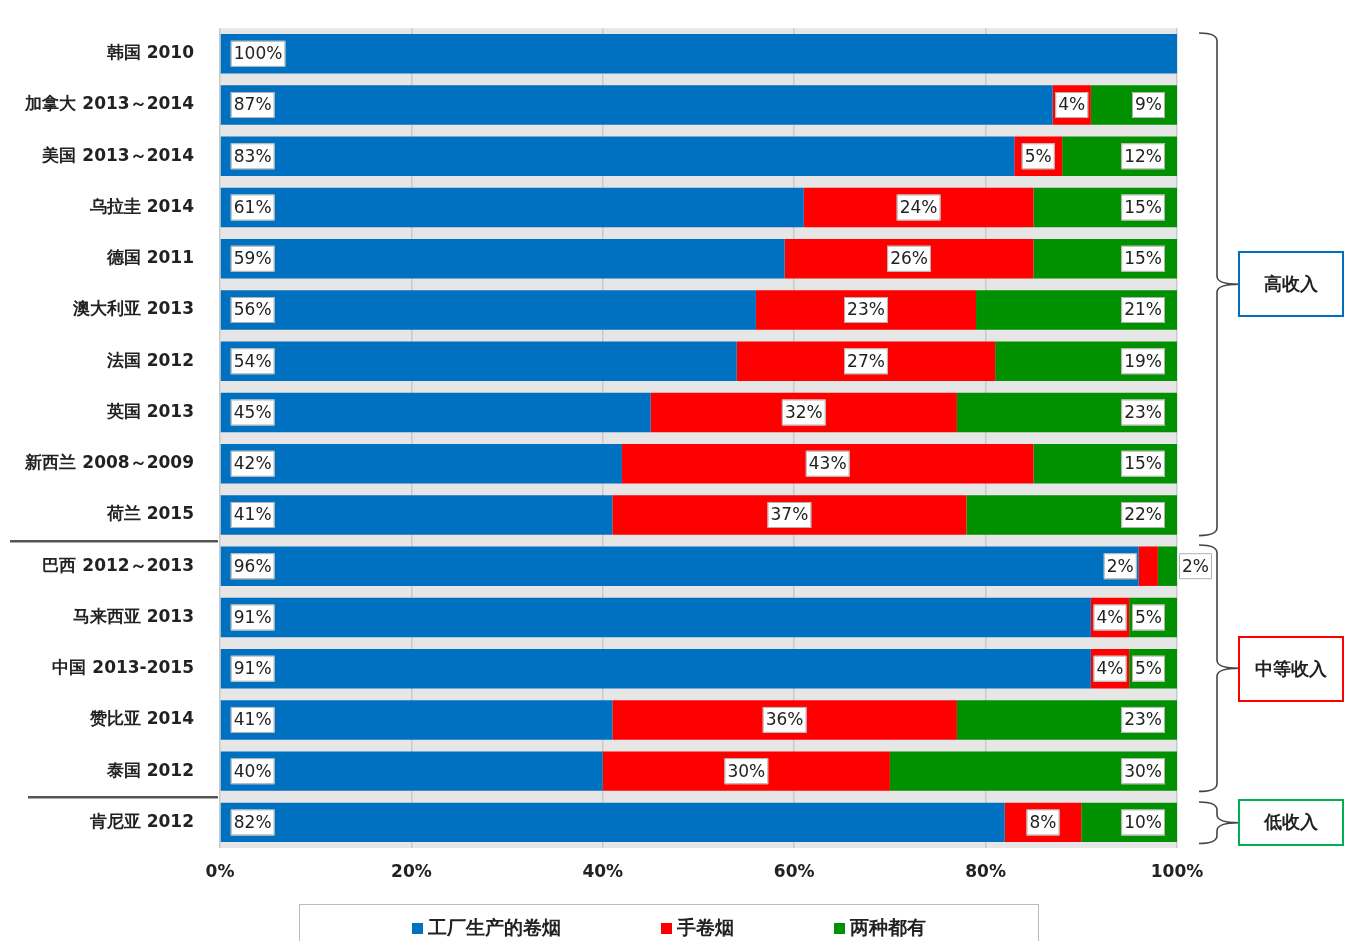  What do you see at coordinates (123, 667) in the screenshot?
I see `y-tick-label: 中国 2013-2015` at bounding box center [123, 667].